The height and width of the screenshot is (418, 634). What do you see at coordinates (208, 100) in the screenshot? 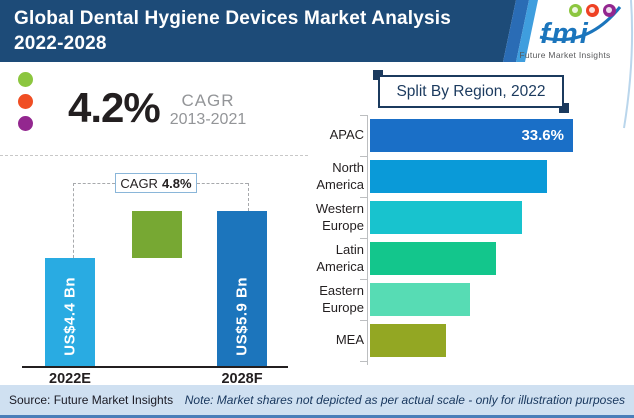
I see `cagr-label: CAGR` at bounding box center [208, 100].